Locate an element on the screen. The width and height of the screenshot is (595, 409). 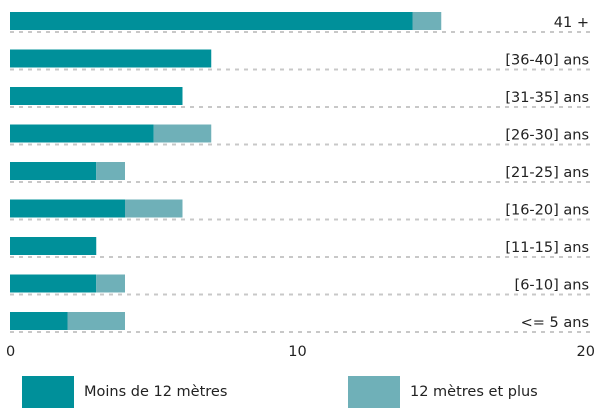
x-tick-label: 20 is located at coordinates (586, 352).